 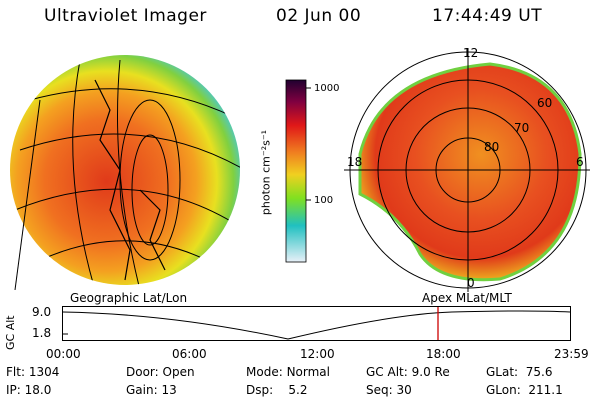 I want to click on colorbar-tick-100: 100, so click(x=324, y=200).